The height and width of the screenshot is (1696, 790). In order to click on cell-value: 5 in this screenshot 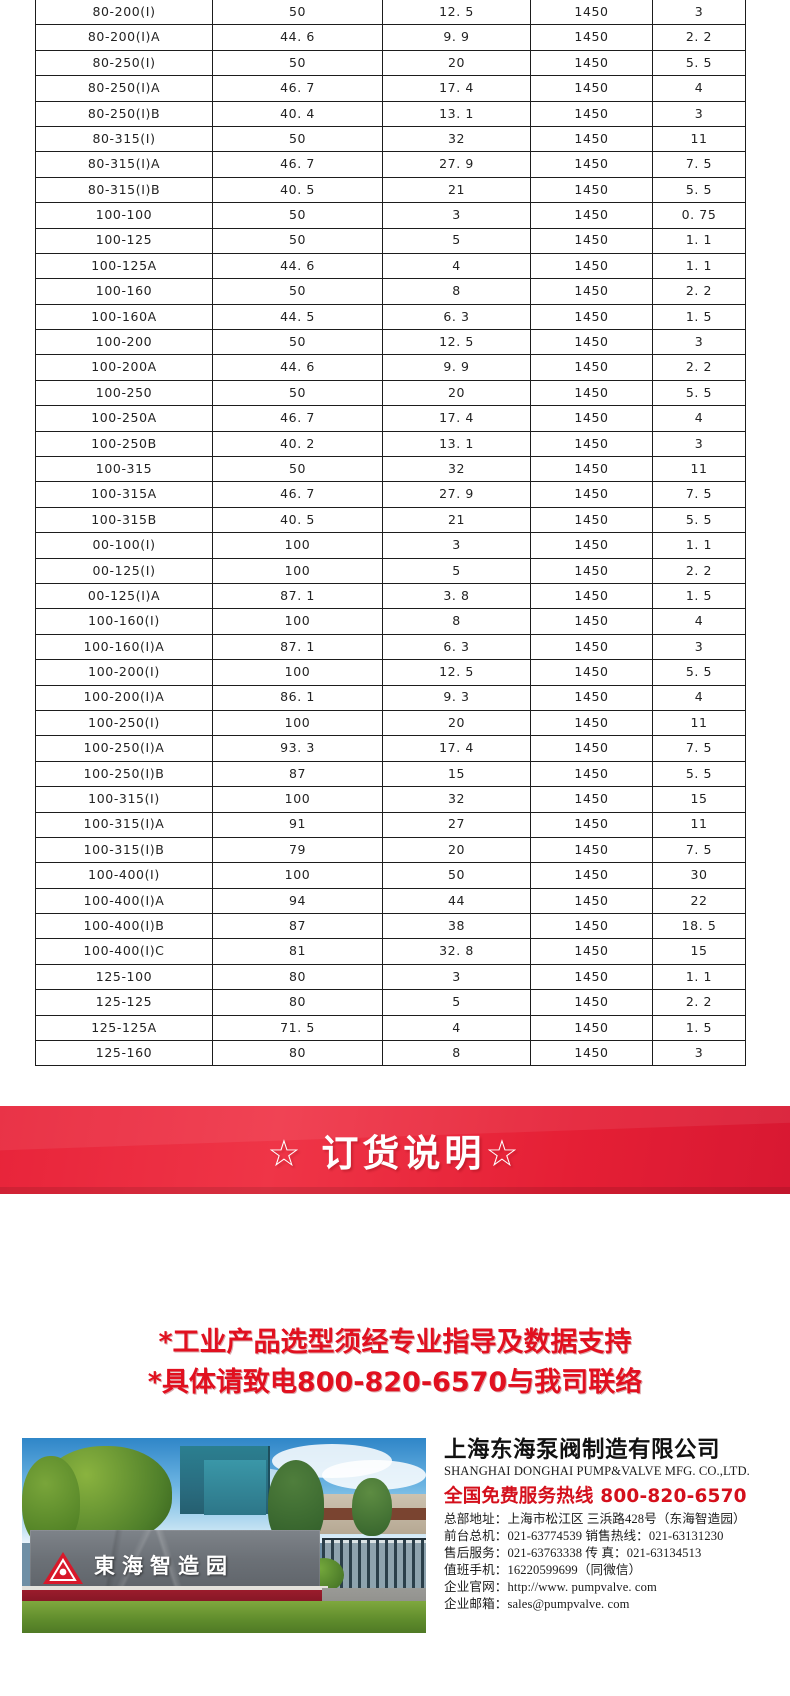, I will do `click(456, 1002)`.